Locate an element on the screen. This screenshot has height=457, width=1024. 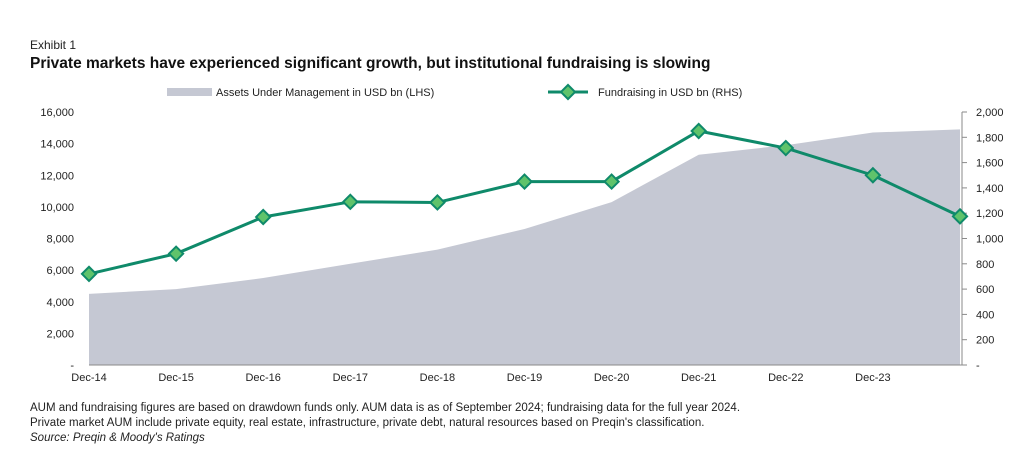
right-axis-tick-label: 1,800 is located at coordinates (990, 138).